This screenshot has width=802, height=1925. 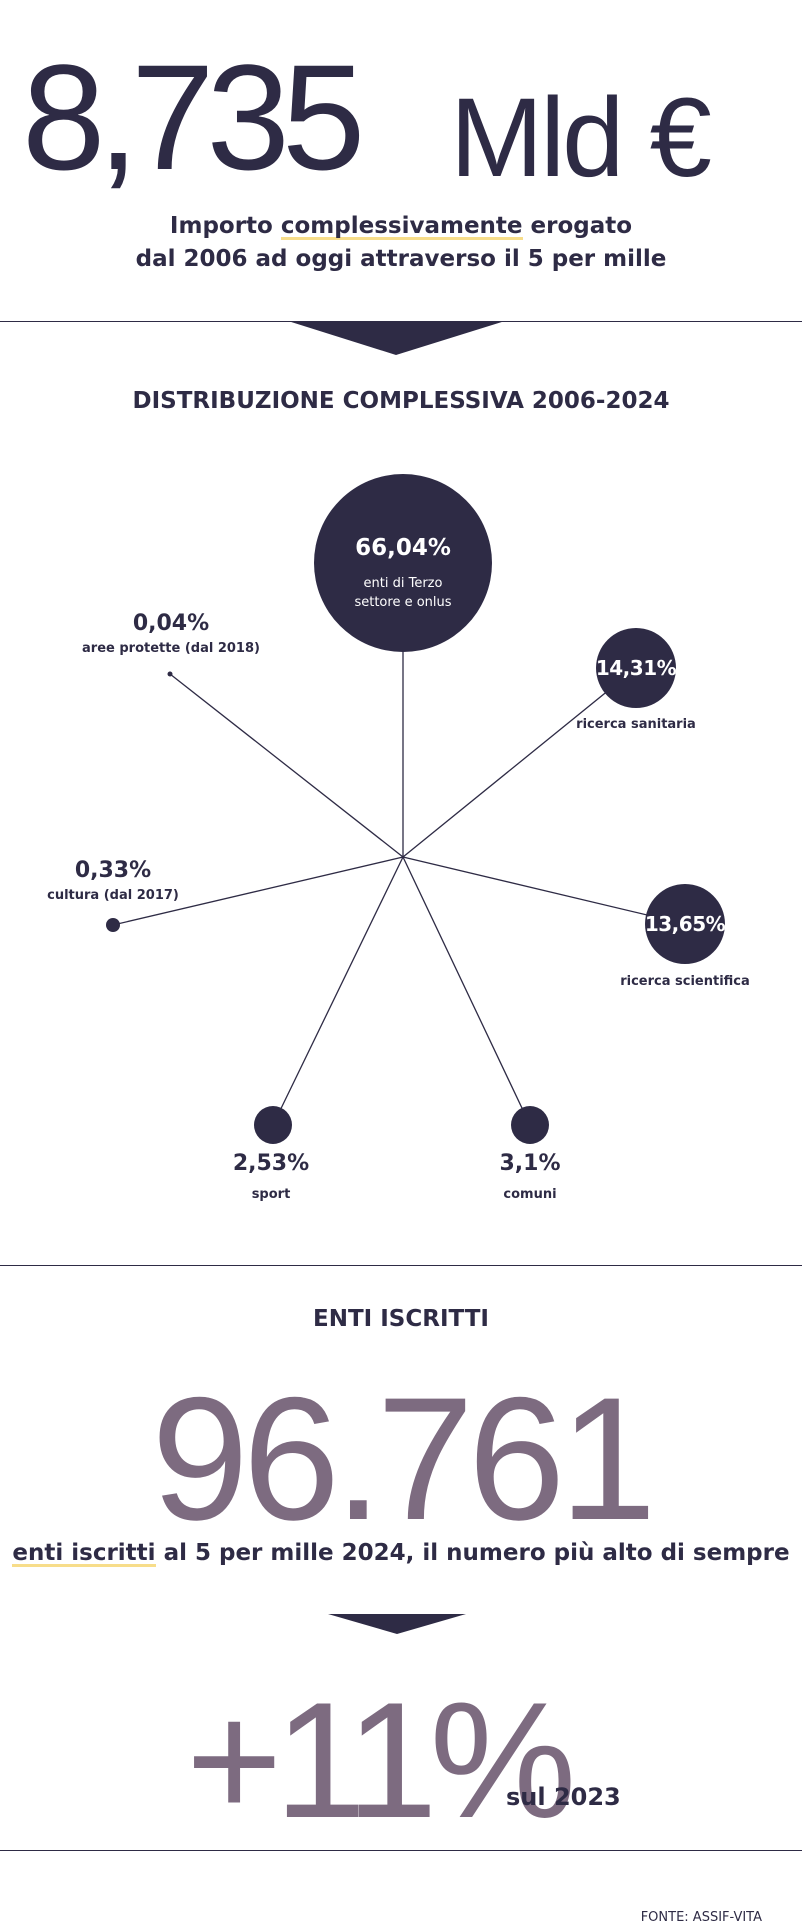 What do you see at coordinates (577, 226) in the screenshot?
I see `subtitle-line1-post: erogato` at bounding box center [577, 226].